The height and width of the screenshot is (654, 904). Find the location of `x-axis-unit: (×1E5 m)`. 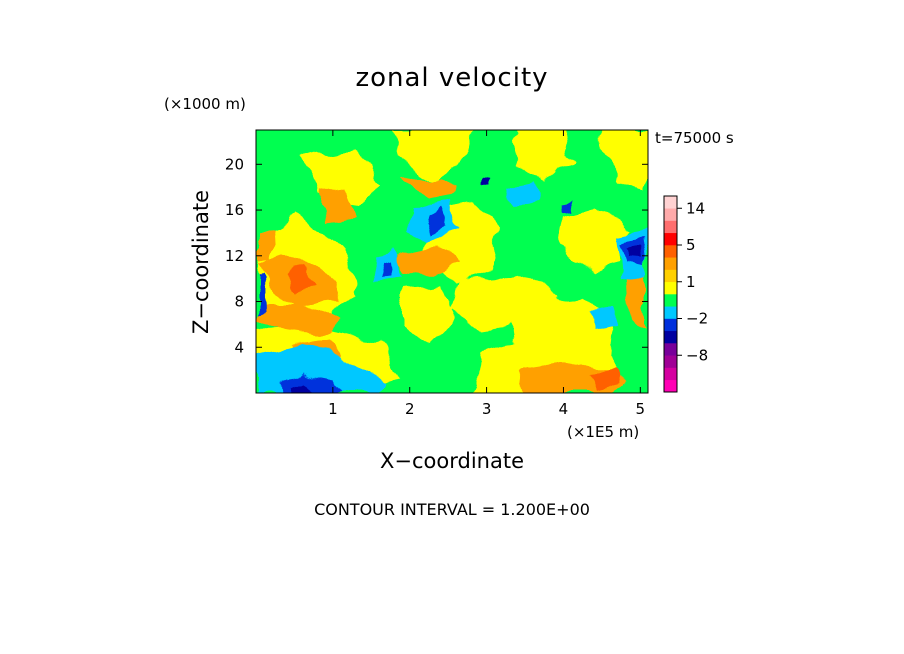

x-axis-unit: (×1E5 m) is located at coordinates (603, 432).